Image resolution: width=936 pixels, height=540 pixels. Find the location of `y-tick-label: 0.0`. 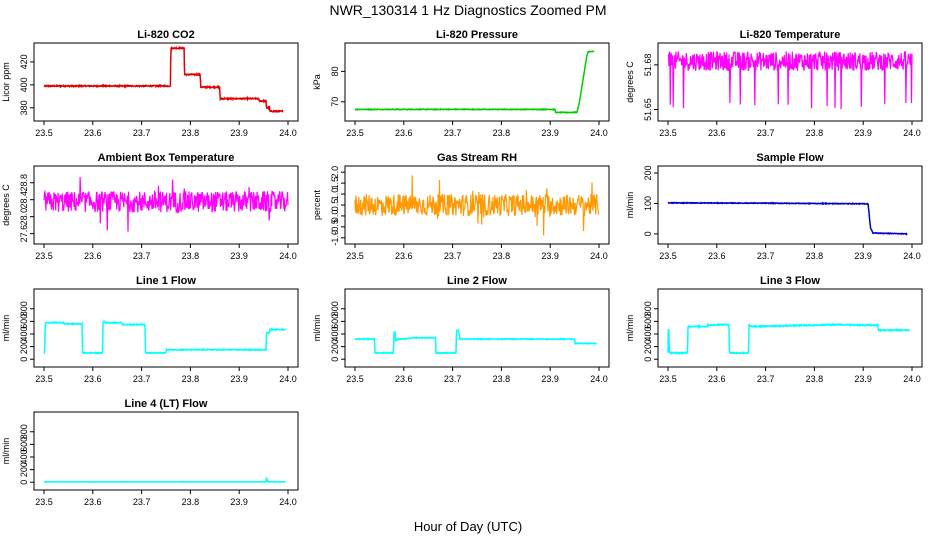

y-tick-label: 0.0 is located at coordinates (335, 216).